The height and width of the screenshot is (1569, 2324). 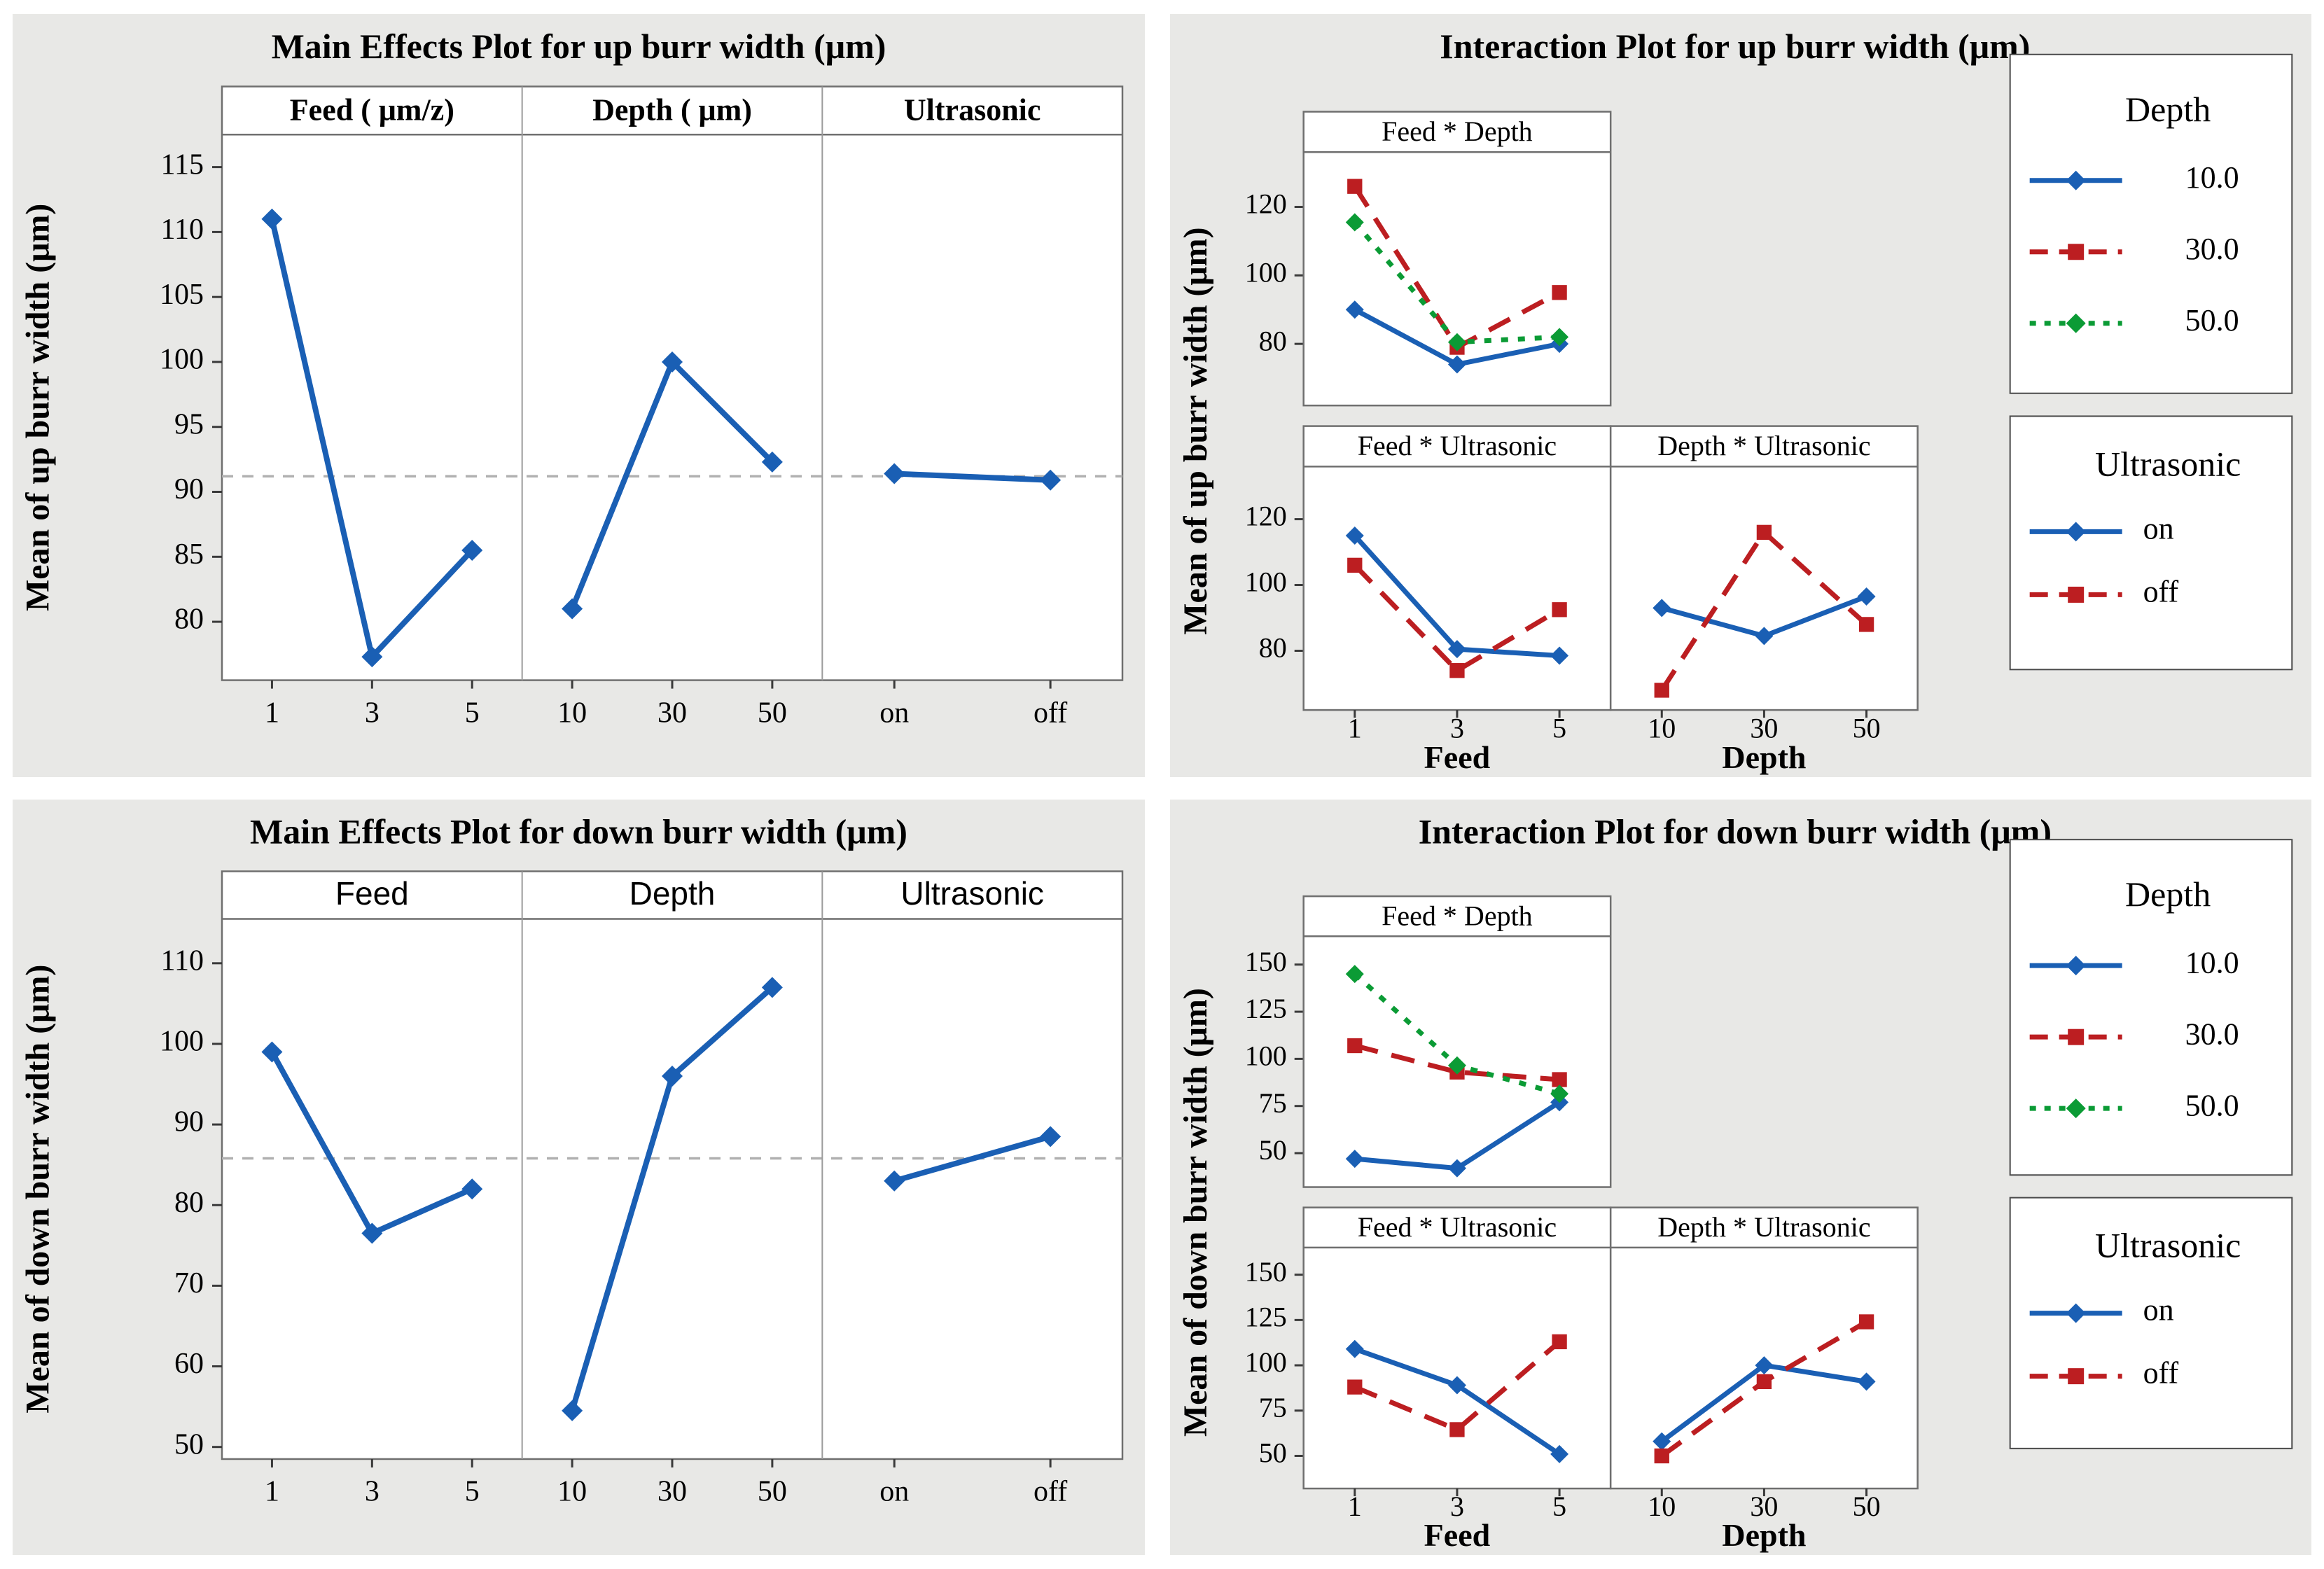 What do you see at coordinates (672, 893) in the screenshot?
I see `panel-header: Depth` at bounding box center [672, 893].